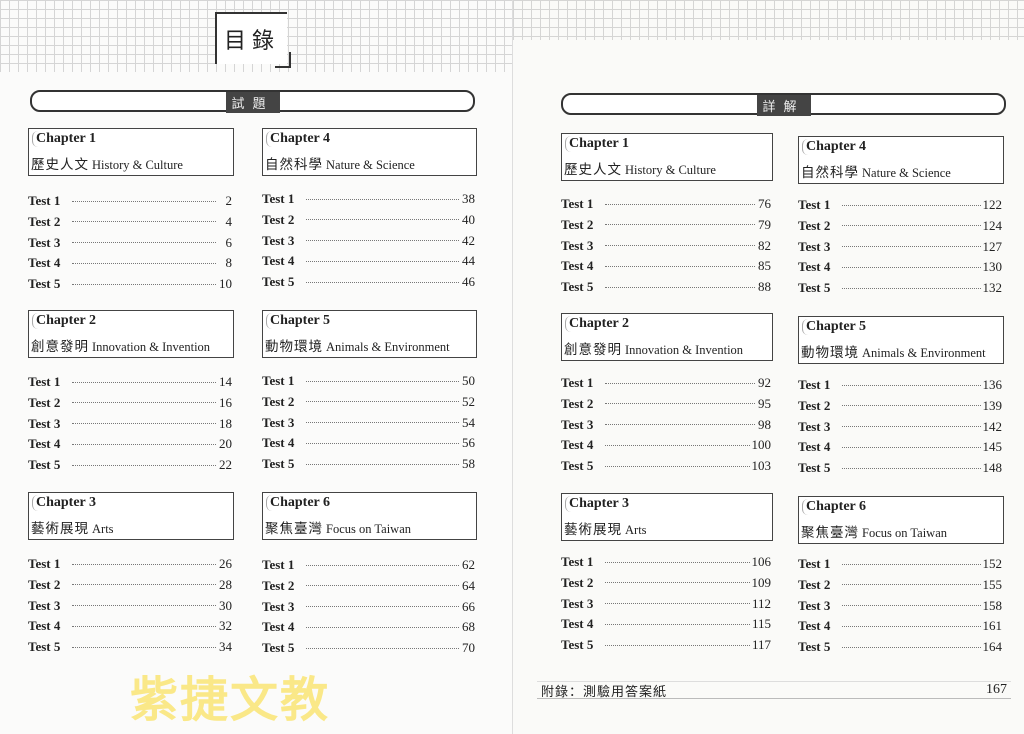 Image resolution: width=1024 pixels, height=734 pixels. Describe the element at coordinates (900, 468) in the screenshot. I see `toc-entry: Test 5 148` at that location.